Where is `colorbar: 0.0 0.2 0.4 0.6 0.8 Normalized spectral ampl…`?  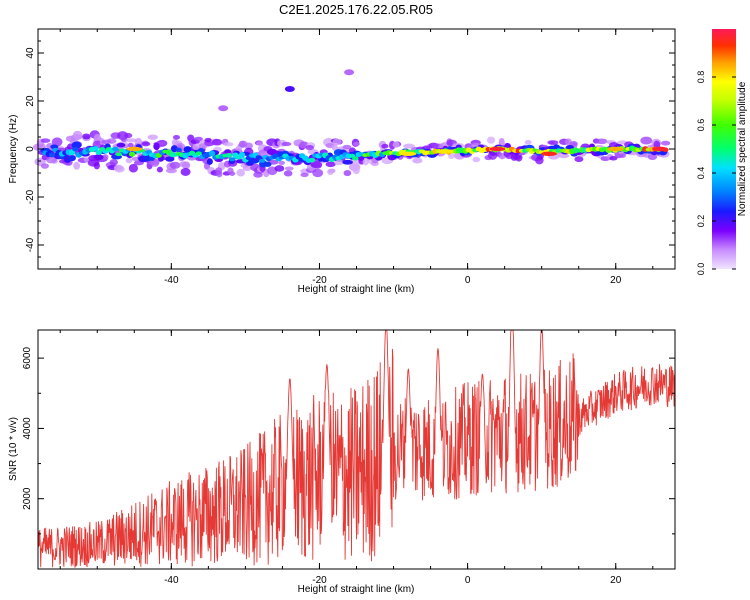 colorbar: 0.0 0.2 0.4 0.6 0.8 Normalized spectral ampl… is located at coordinates (722, 152).